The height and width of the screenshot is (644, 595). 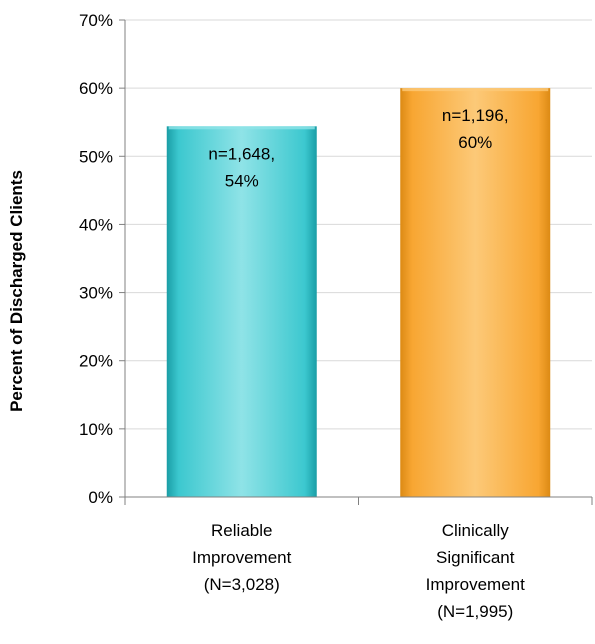 I want to click on y-tick-label: 50%, so click(x=96, y=156).